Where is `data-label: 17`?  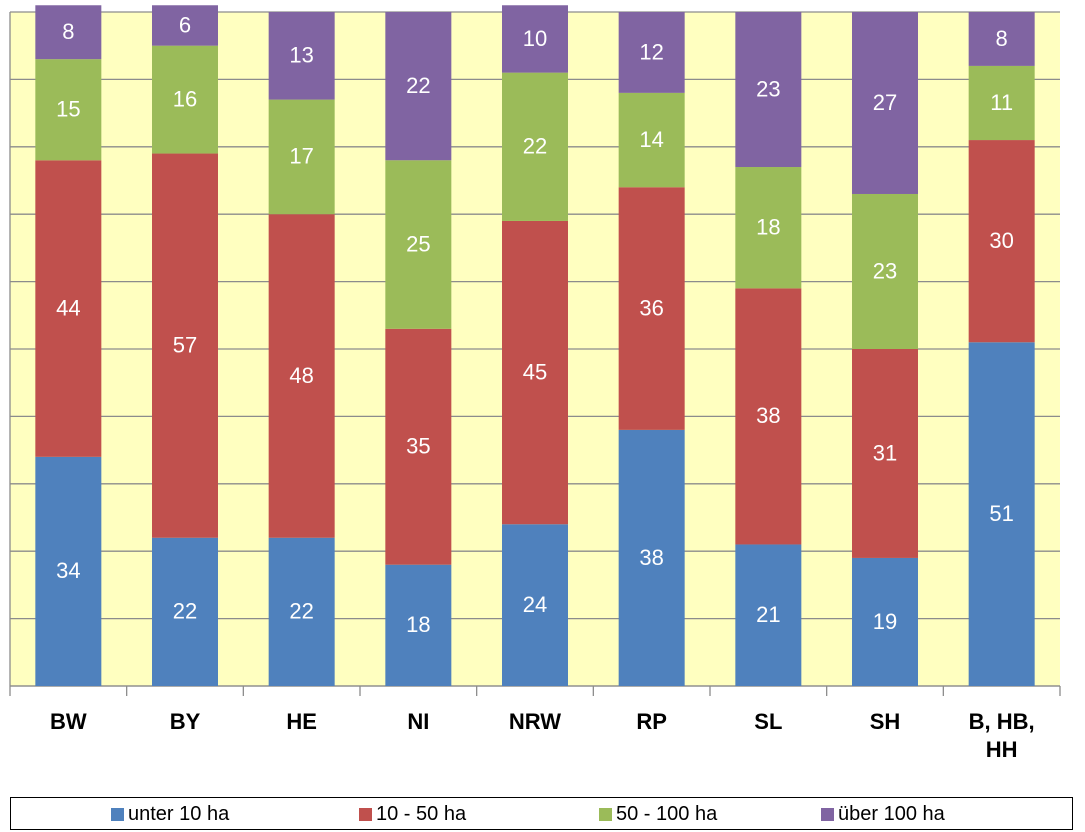
data-label: 17 is located at coordinates (301, 156).